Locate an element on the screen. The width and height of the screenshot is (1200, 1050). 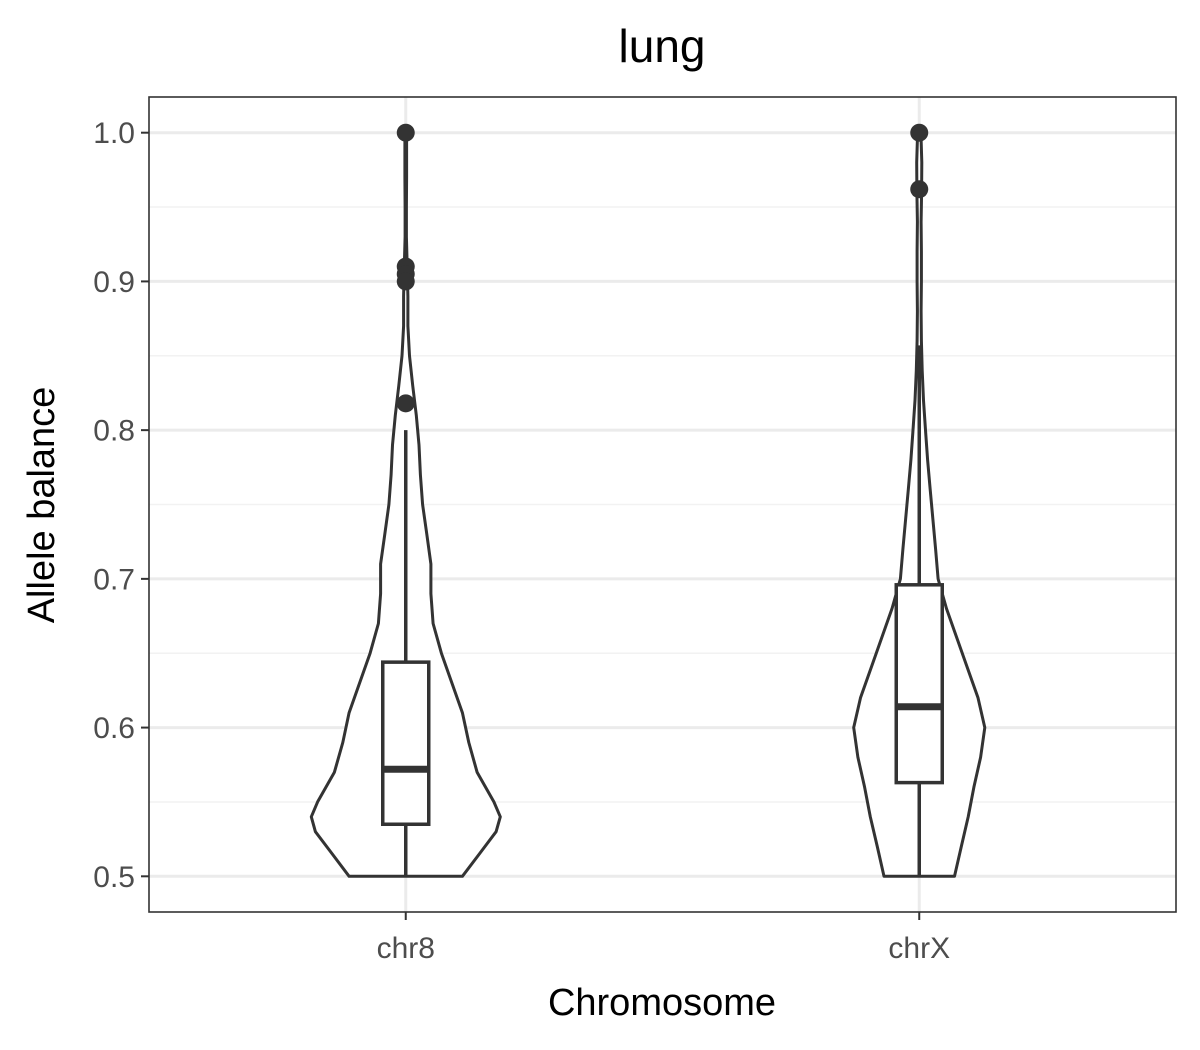
y-axis-title: Allele balance is located at coordinates (42, 505).